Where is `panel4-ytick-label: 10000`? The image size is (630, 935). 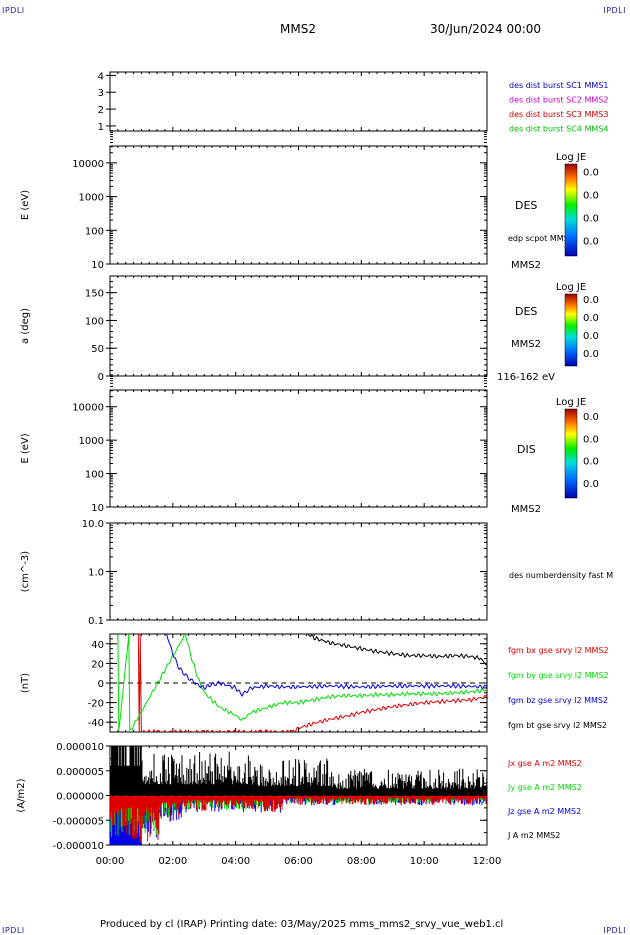
panel4-ytick-label: 10000 is located at coordinates (88, 408).